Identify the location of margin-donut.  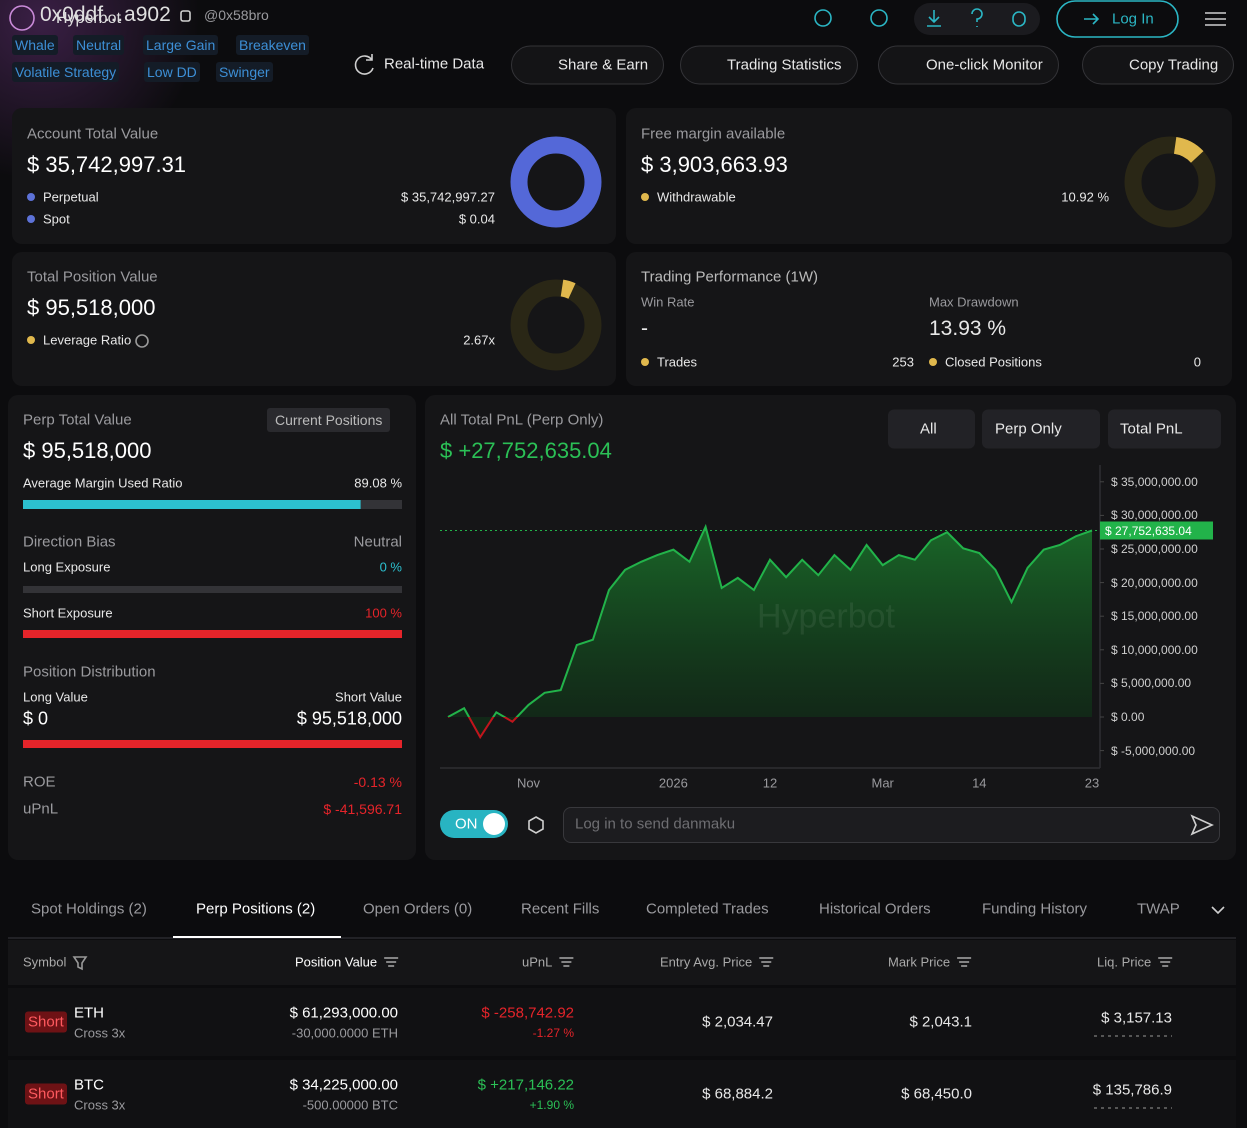
(1170, 182).